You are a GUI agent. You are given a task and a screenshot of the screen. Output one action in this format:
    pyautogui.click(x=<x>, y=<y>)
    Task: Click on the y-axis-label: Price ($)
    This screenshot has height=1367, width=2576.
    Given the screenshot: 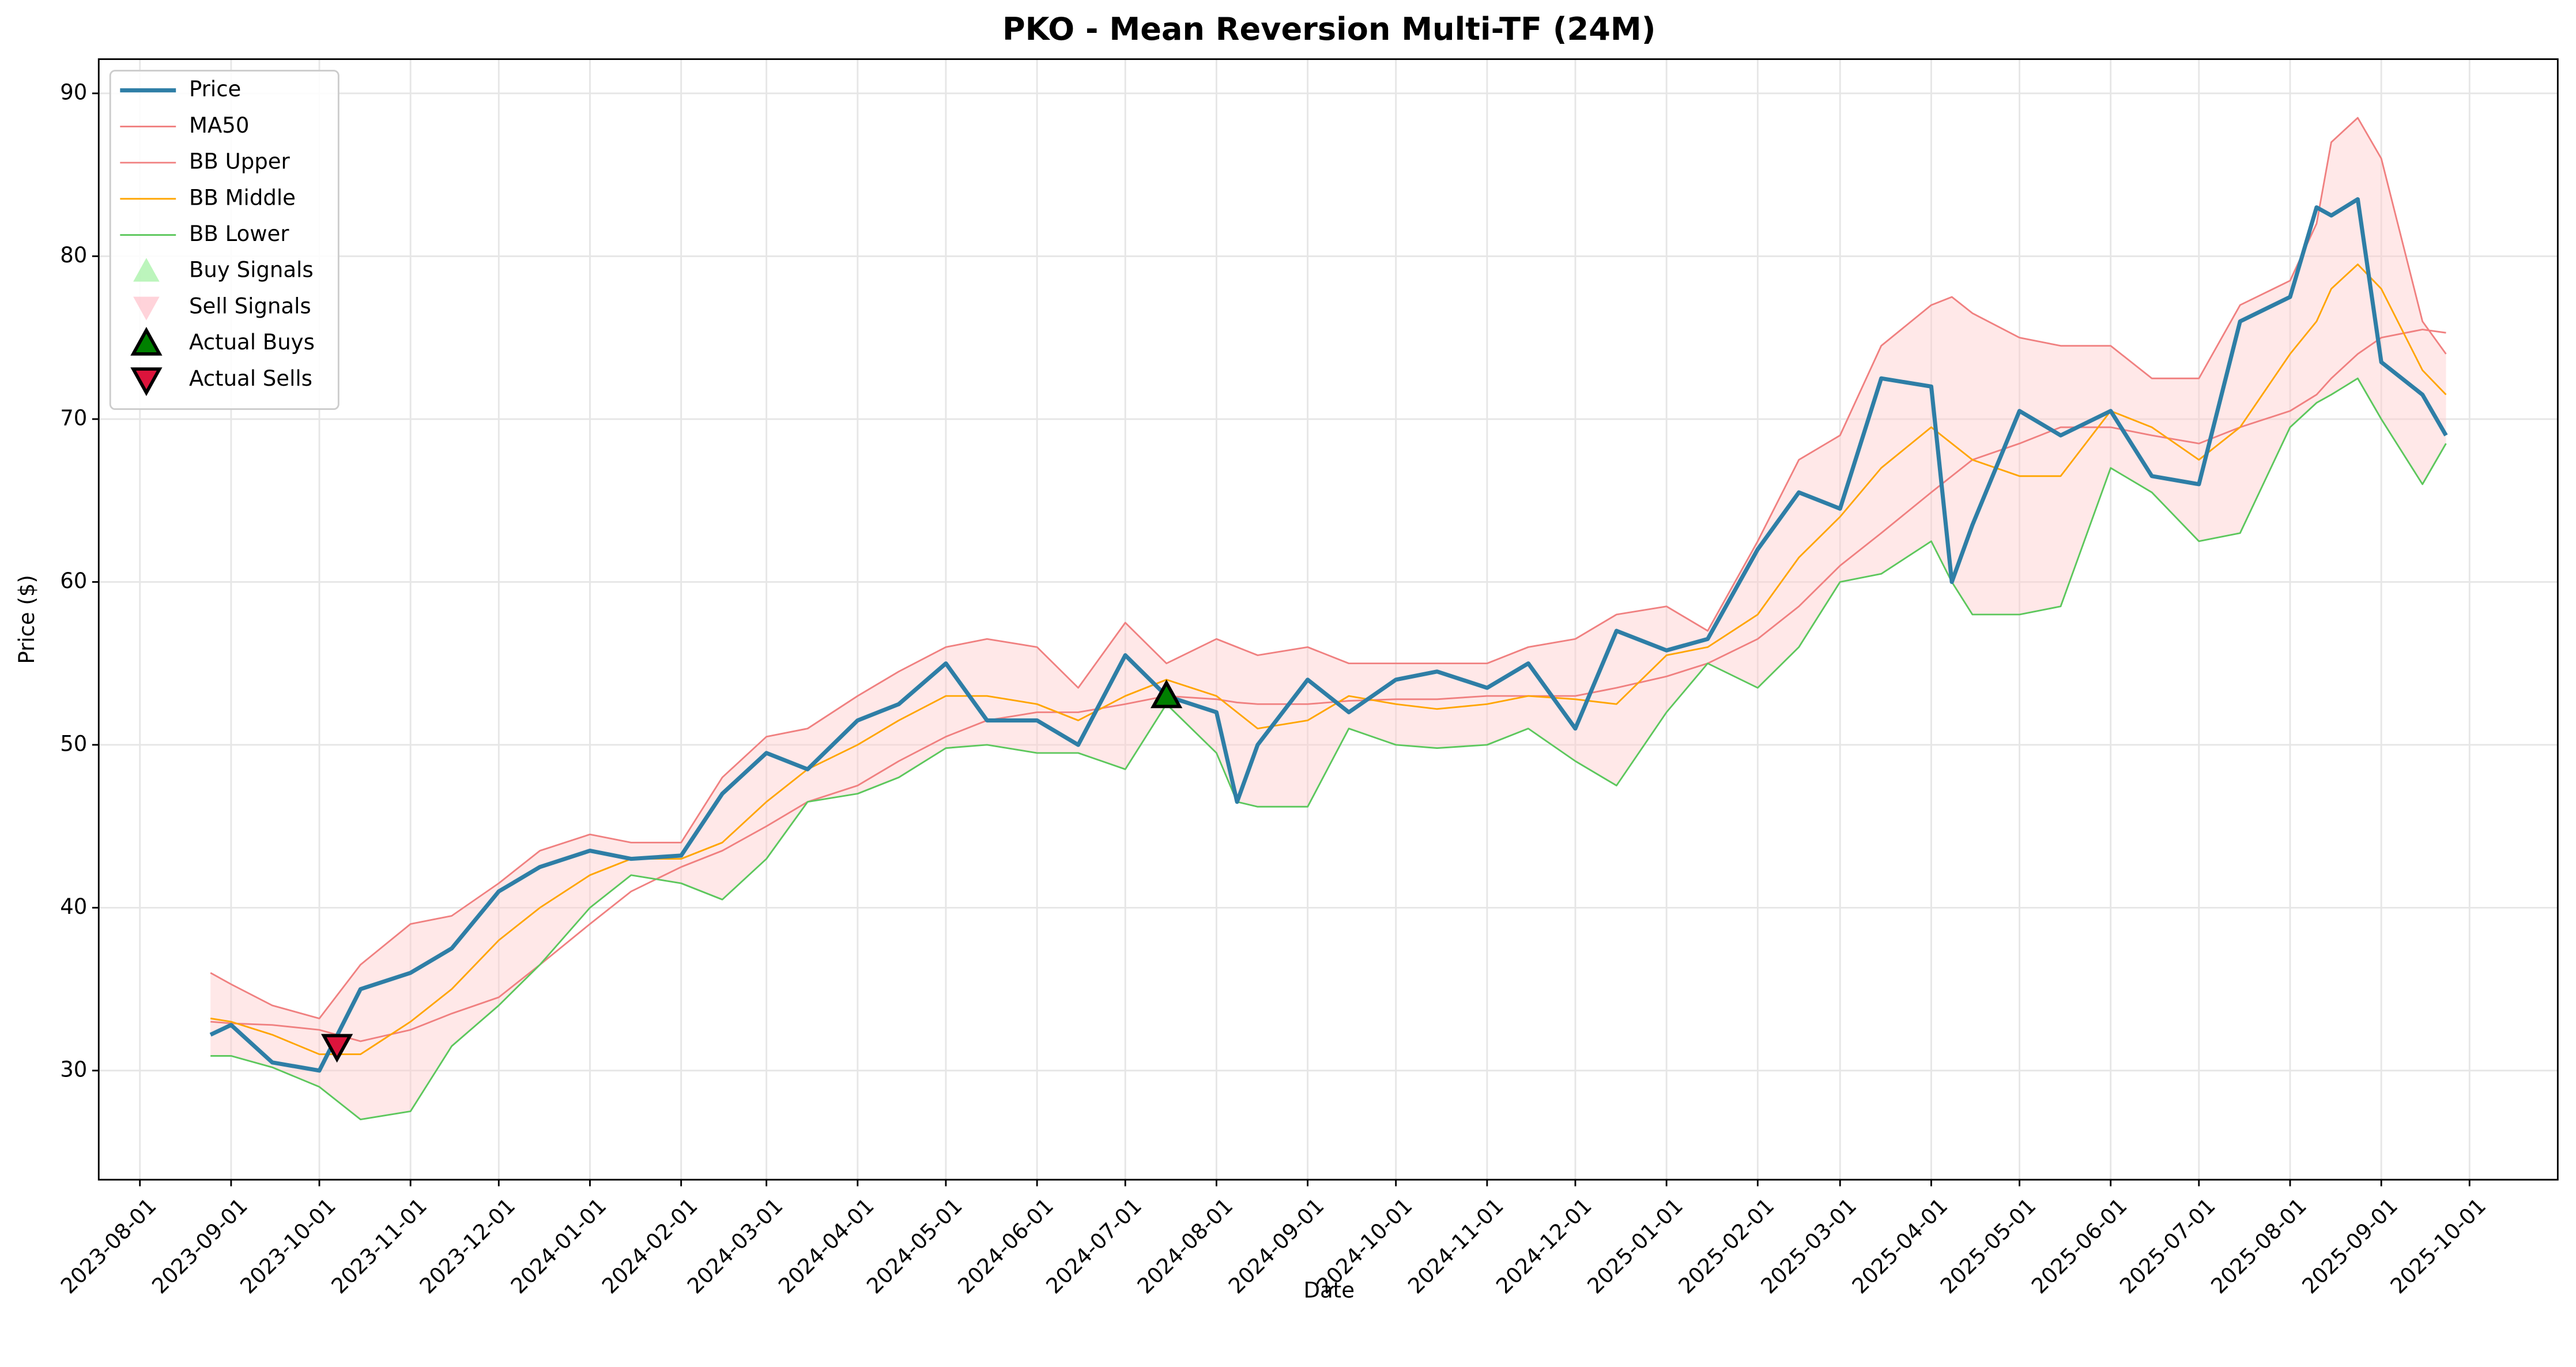 What is the action you would take?
    pyautogui.click(x=26, y=619)
    